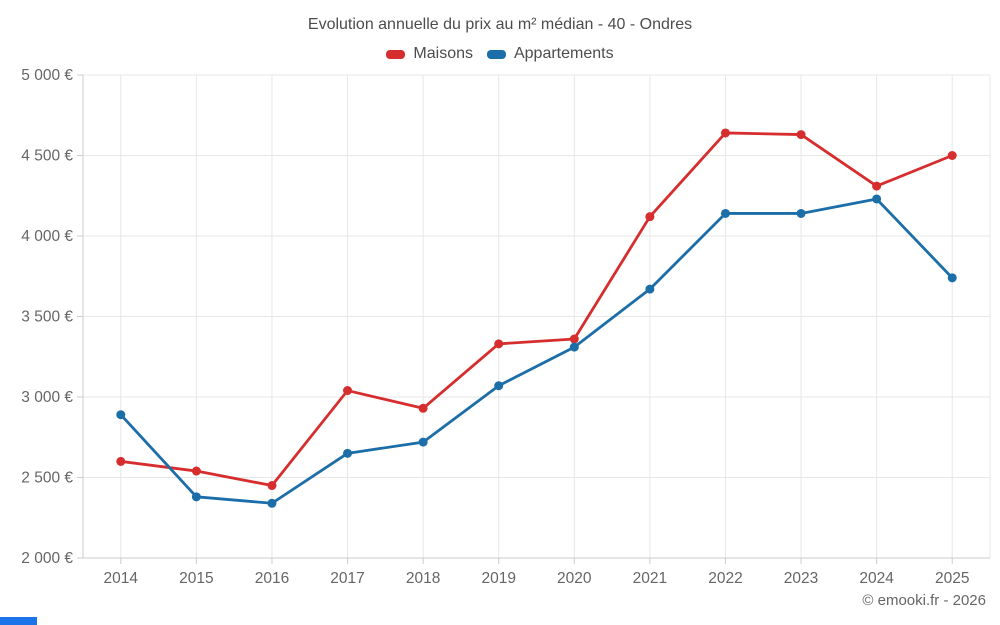  Describe the element at coordinates (18, 621) in the screenshot. I see `bottom-left-accent-bar` at that location.